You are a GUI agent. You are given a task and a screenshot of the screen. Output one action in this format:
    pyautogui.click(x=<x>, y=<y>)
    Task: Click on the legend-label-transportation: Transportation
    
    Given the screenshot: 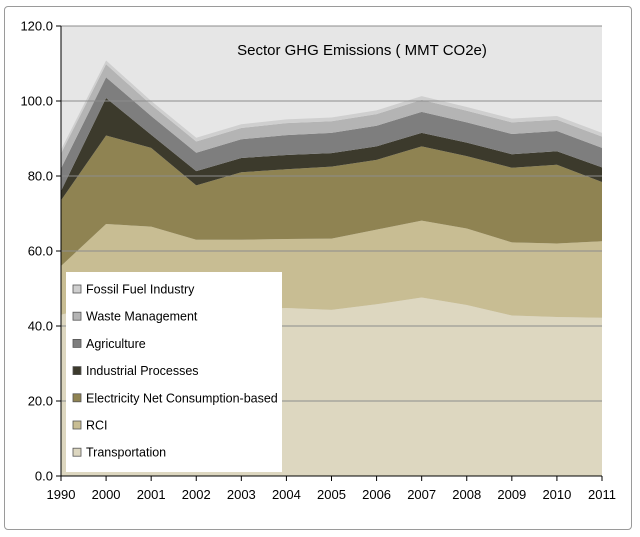 What is the action you would take?
    pyautogui.click(x=126, y=453)
    